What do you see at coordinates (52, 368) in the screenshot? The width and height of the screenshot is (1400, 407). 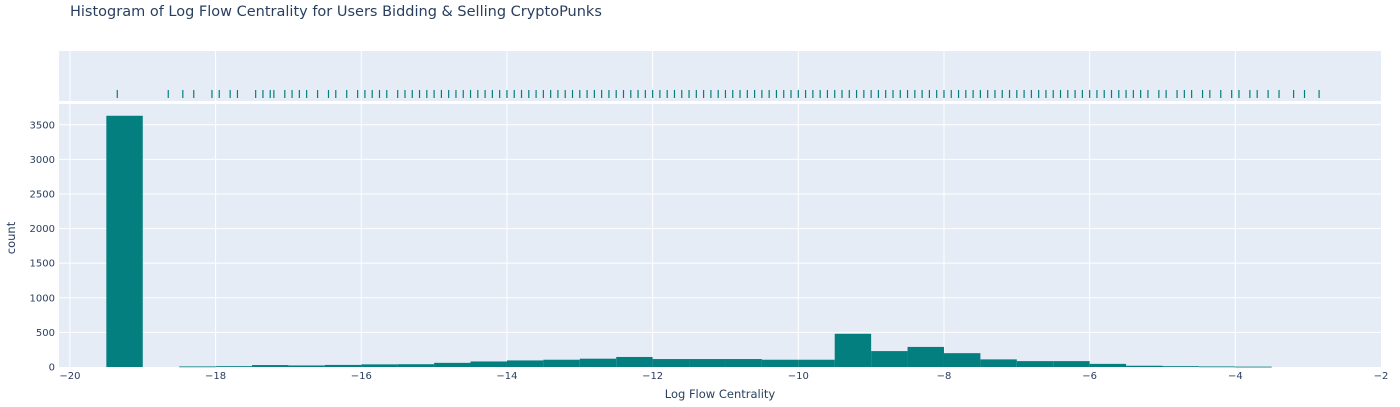 I see `y-tick-label: 0` at bounding box center [52, 368].